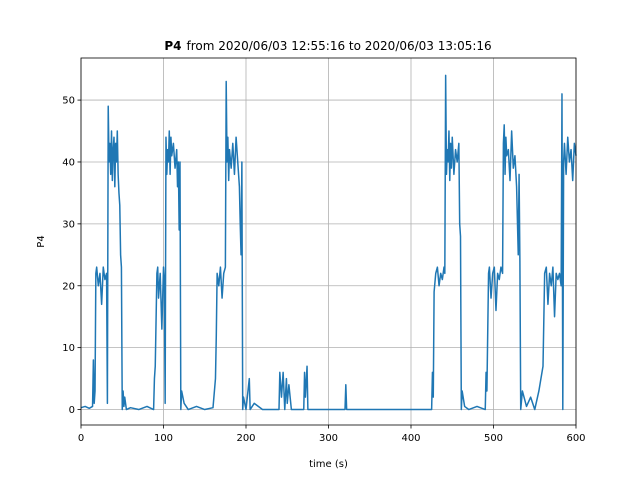  Describe the element at coordinates (328, 464) in the screenshot. I see `x-axis-label: time (s)` at that location.